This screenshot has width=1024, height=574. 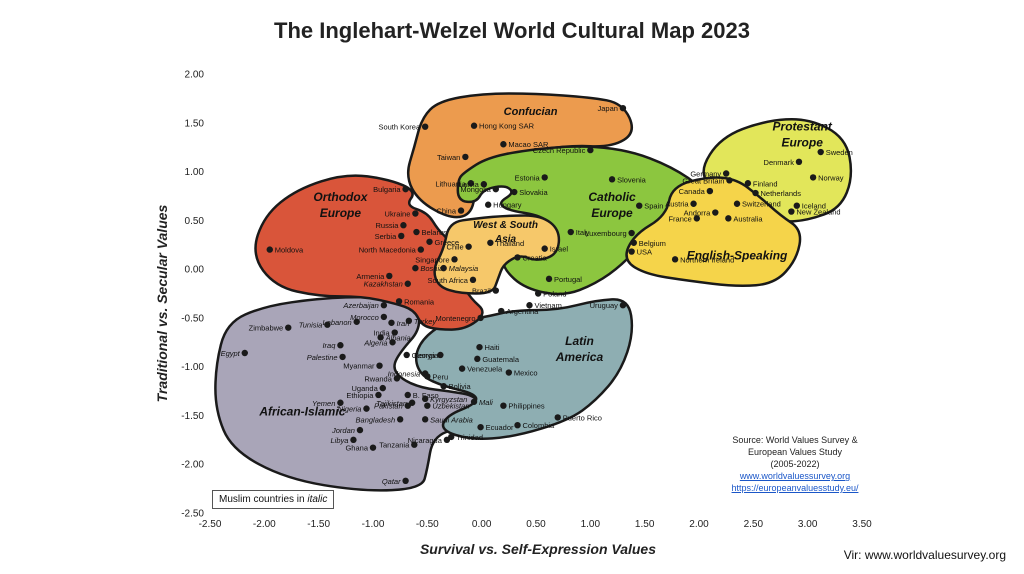 What do you see at coordinates (244, 353) in the screenshot?
I see `data-point-egypt` at bounding box center [244, 353].